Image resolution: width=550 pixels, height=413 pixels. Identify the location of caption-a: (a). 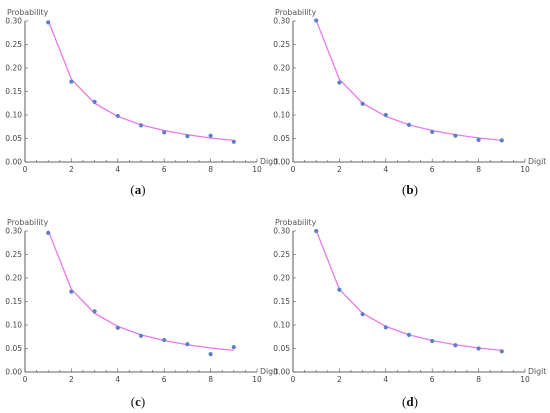
(138, 189).